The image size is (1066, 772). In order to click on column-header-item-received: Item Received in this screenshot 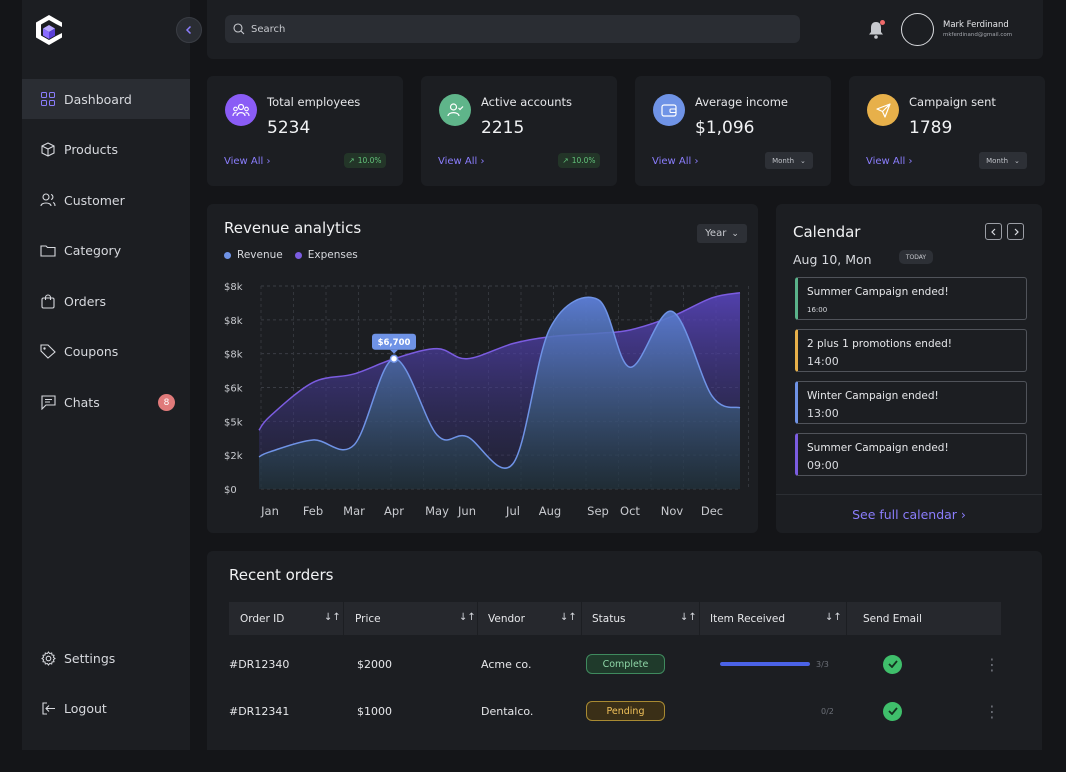, I will do `click(748, 618)`.